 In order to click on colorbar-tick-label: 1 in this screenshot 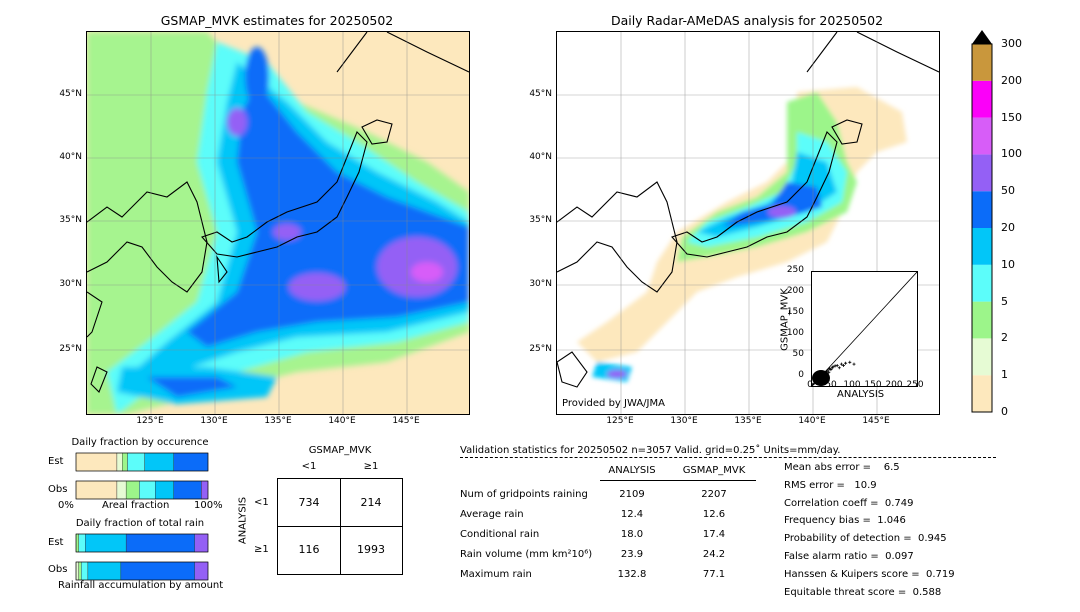, I will do `click(1004, 375)`.